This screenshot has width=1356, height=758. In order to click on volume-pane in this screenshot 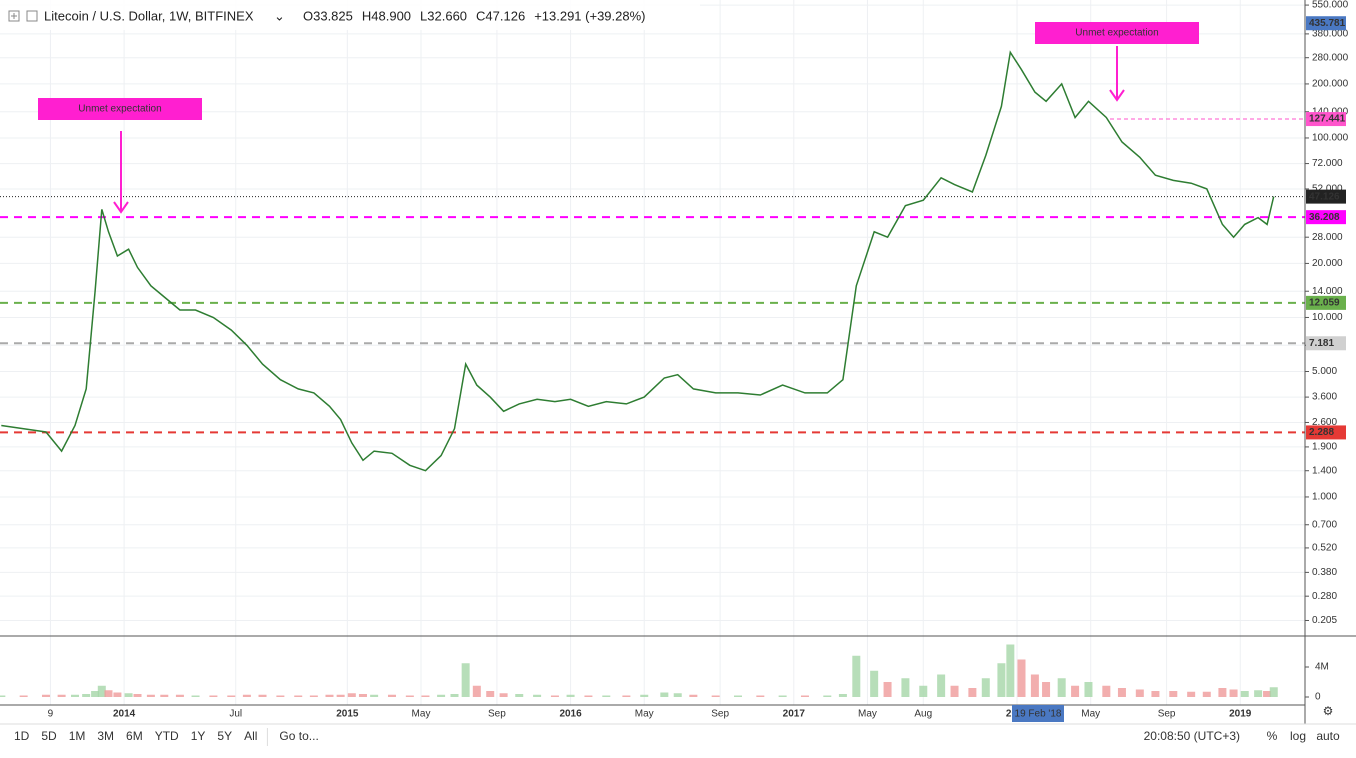, I will do `click(639, 670)`.